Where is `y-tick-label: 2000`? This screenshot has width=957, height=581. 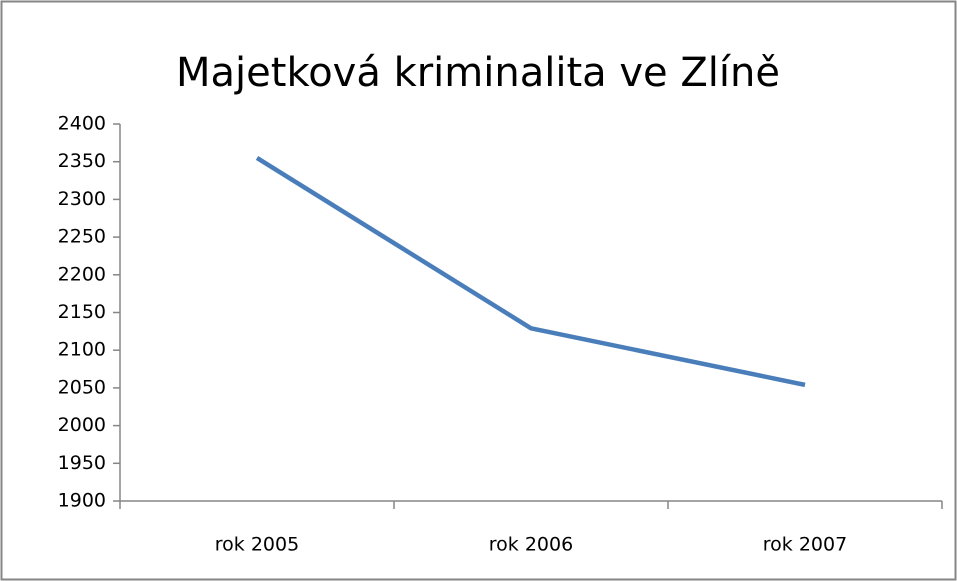
y-tick-label: 2000 is located at coordinates (82, 425).